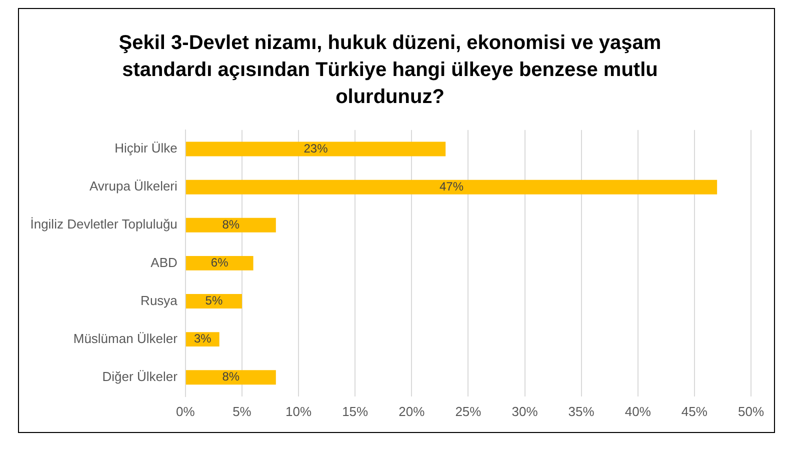 This screenshot has height=460, width=797. I want to click on x-tick-label: 35%, so click(581, 411).